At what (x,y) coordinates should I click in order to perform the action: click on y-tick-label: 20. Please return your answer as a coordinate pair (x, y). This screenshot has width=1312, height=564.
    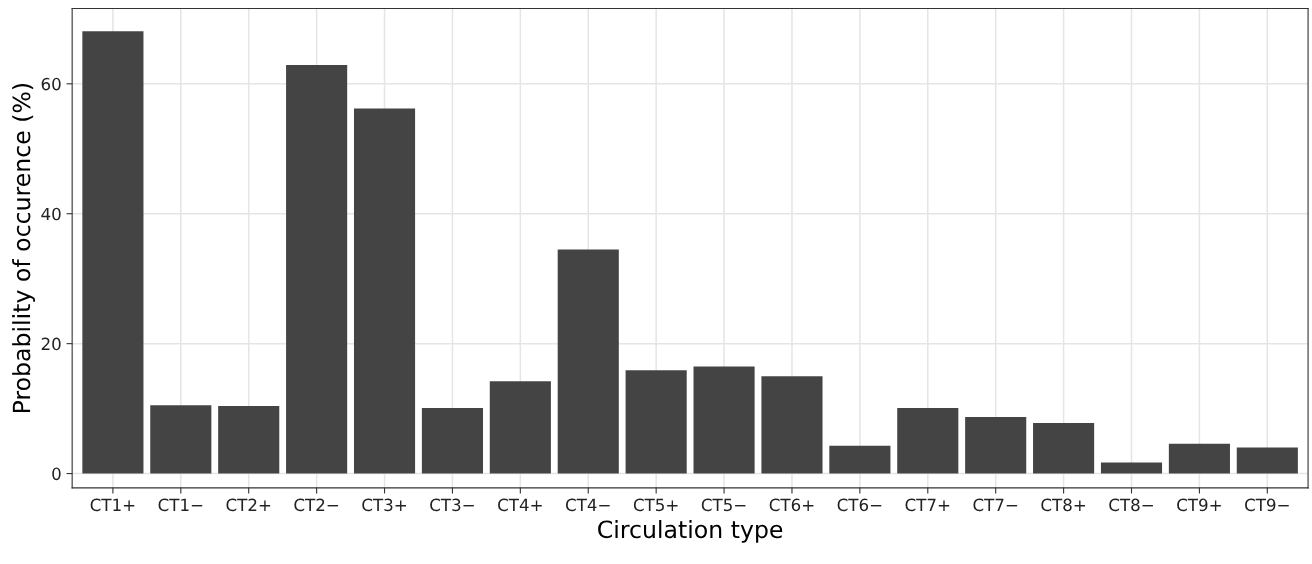
    Looking at the image, I should click on (51, 344).